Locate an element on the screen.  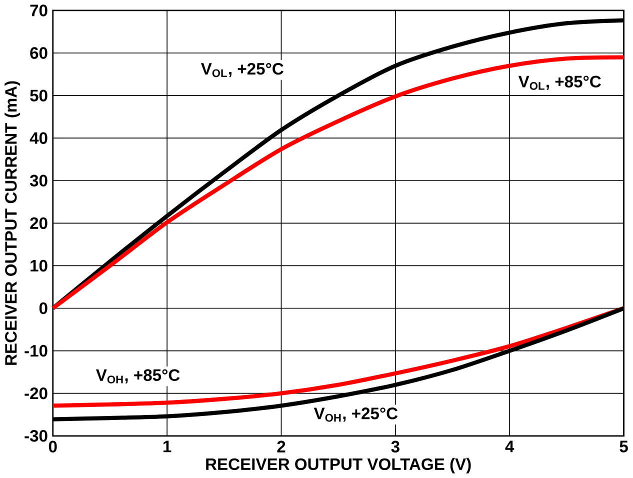
x-tick-label: 4 is located at coordinates (509, 446).